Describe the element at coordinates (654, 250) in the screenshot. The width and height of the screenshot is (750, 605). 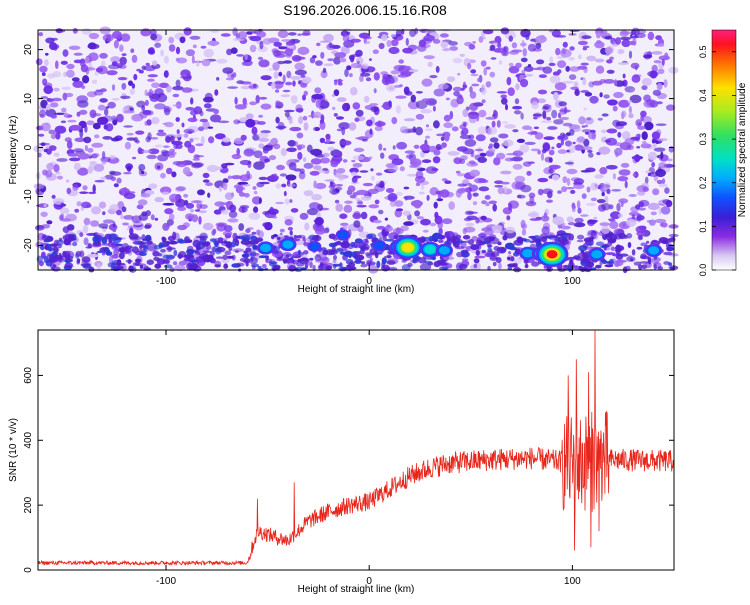
I see `spectrogram-hotspot` at that location.